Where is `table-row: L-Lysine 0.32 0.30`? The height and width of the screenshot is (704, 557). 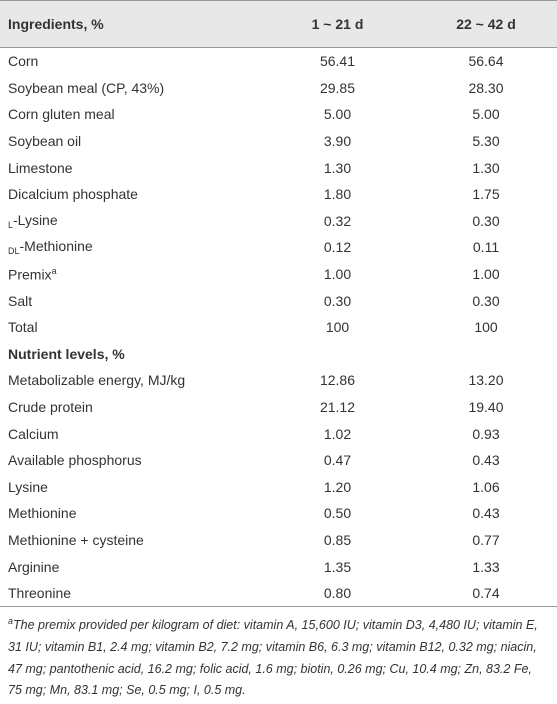 table-row: L-Lysine 0.32 0.30 is located at coordinates (278, 221).